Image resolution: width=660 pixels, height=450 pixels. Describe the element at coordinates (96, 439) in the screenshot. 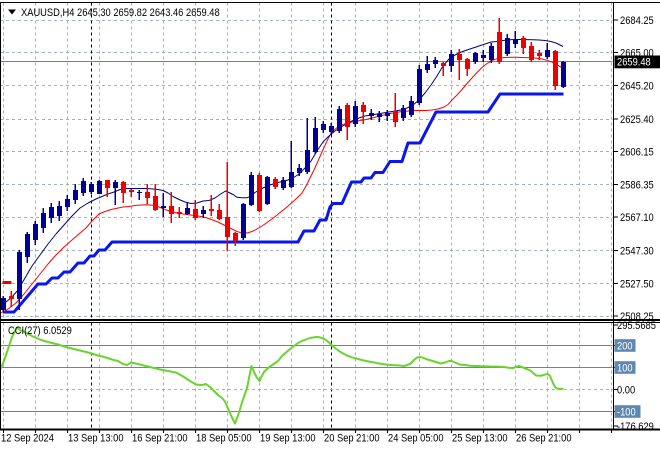

I see `svg-text: 13 Sep 13:00` at that location.